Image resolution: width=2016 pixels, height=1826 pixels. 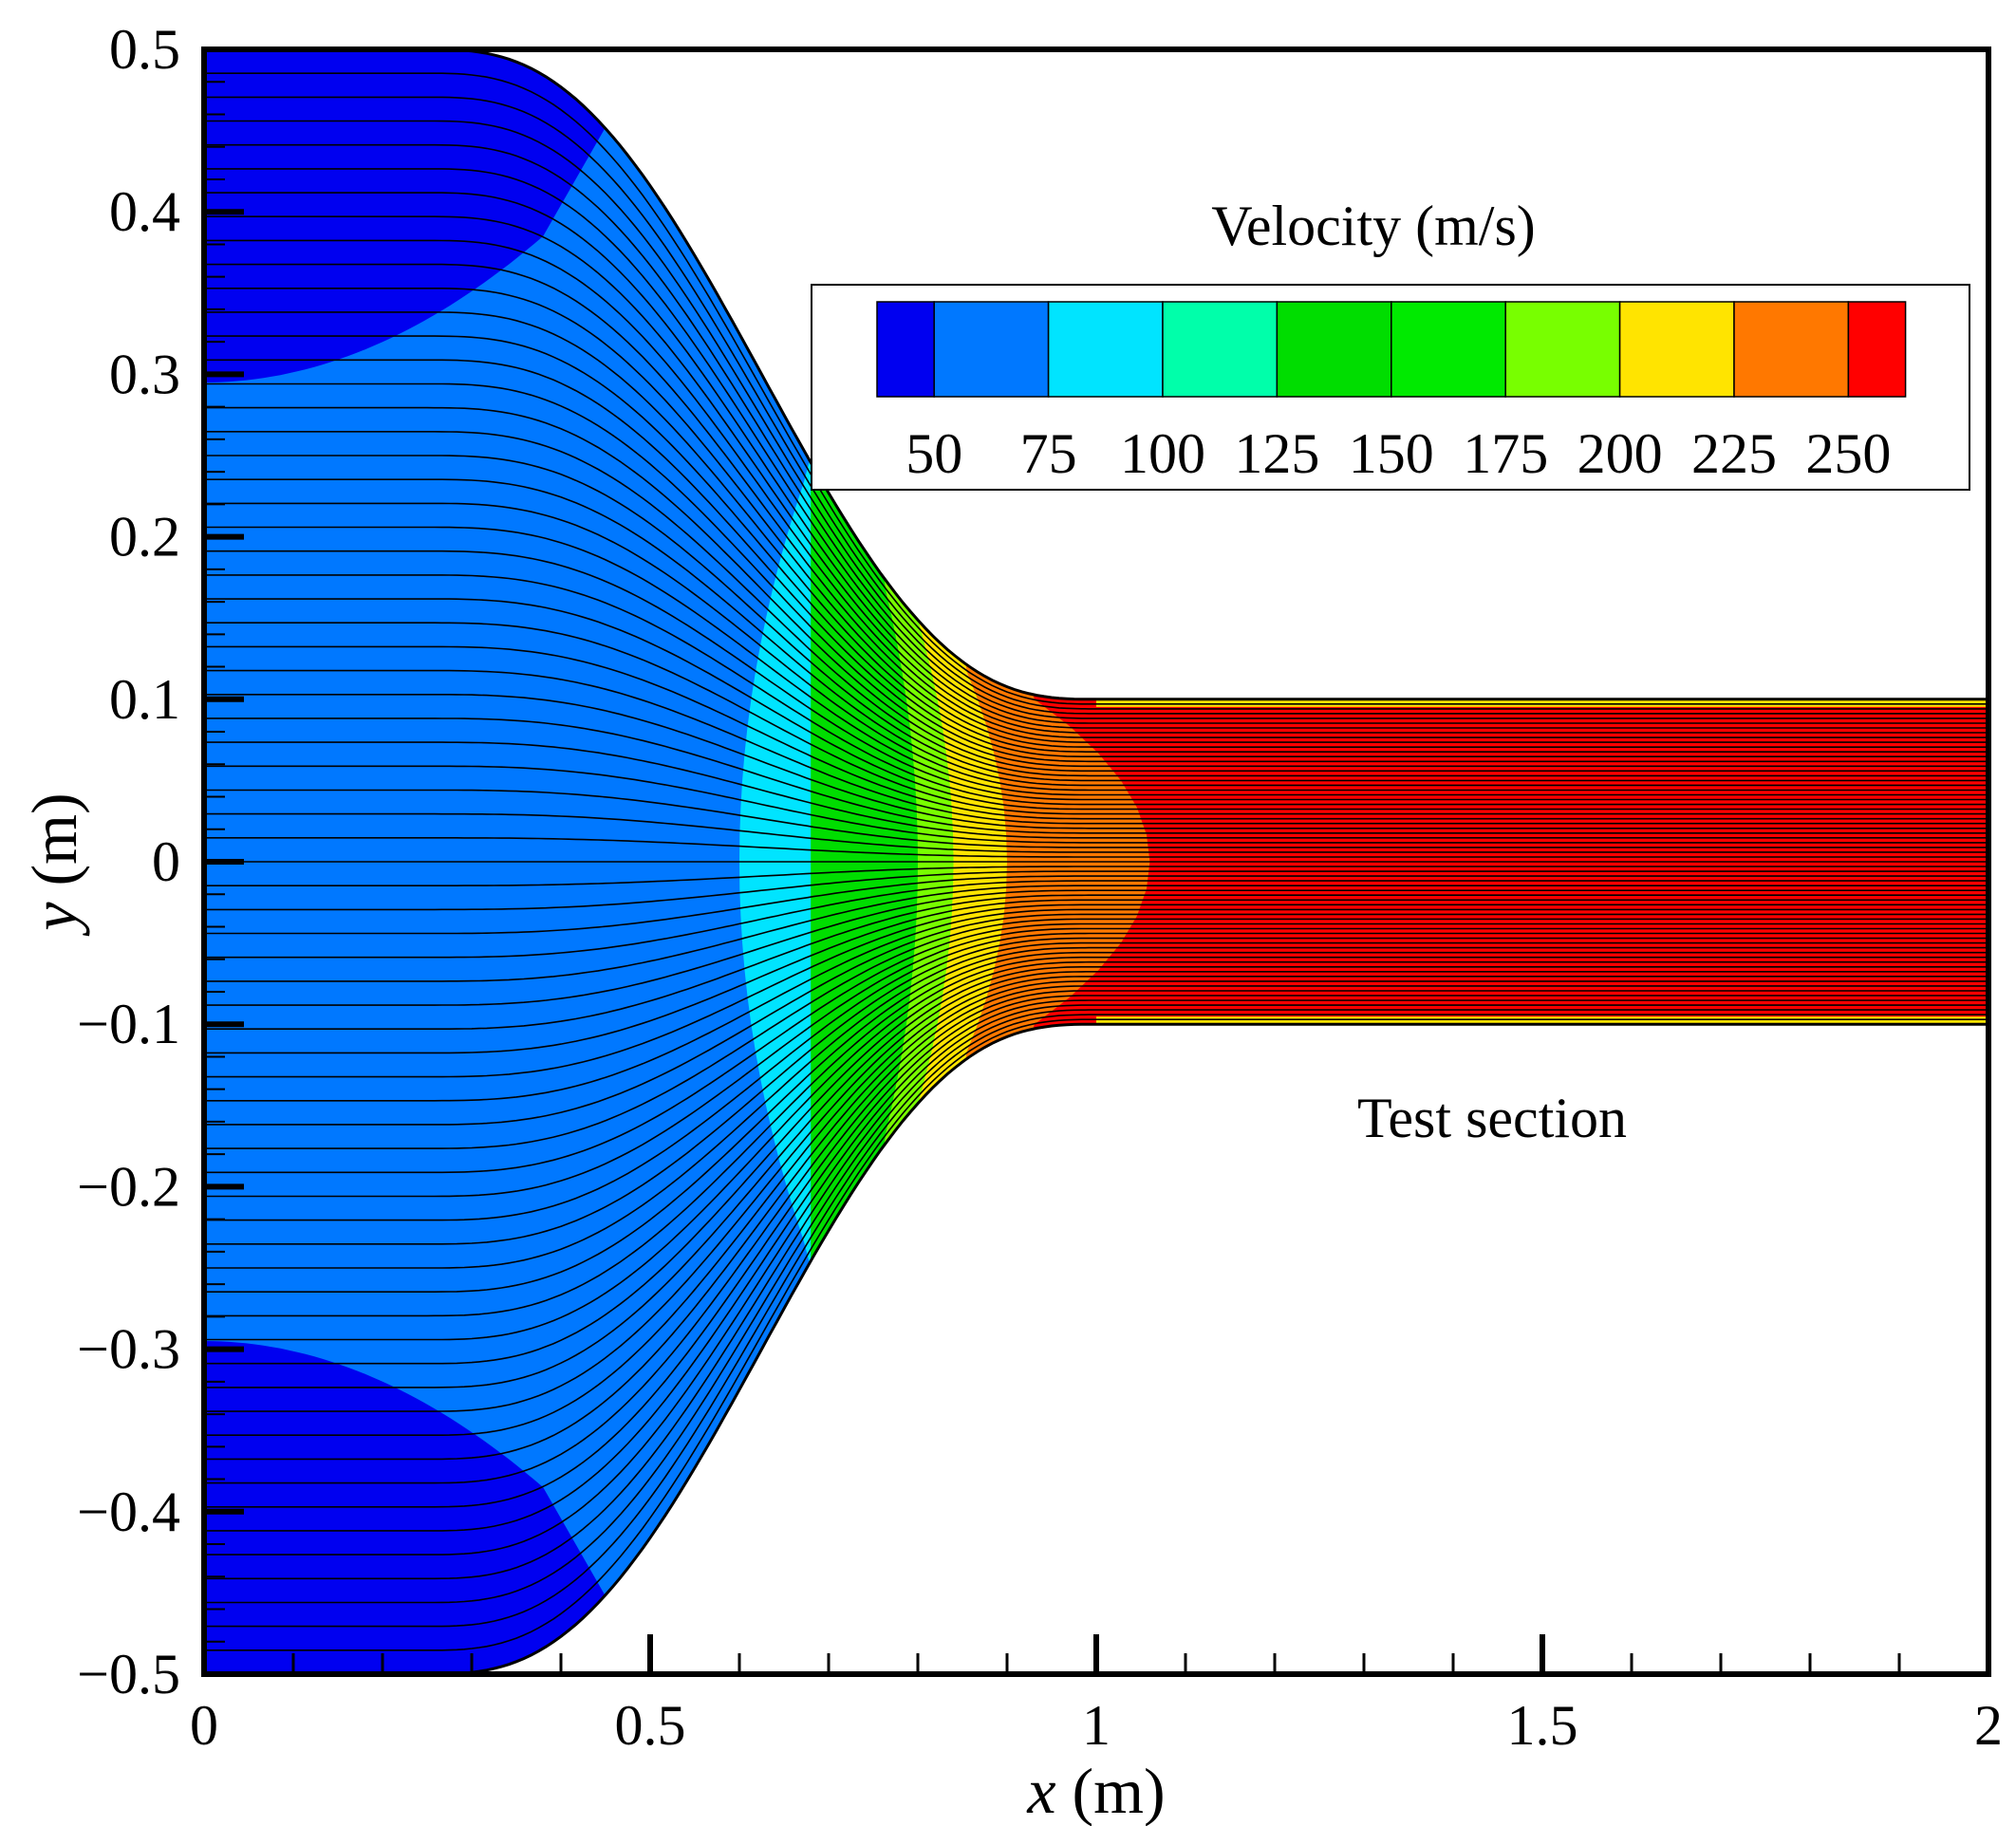 What do you see at coordinates (129, 1512) in the screenshot?
I see `y-tick-label: −0.4` at bounding box center [129, 1512].